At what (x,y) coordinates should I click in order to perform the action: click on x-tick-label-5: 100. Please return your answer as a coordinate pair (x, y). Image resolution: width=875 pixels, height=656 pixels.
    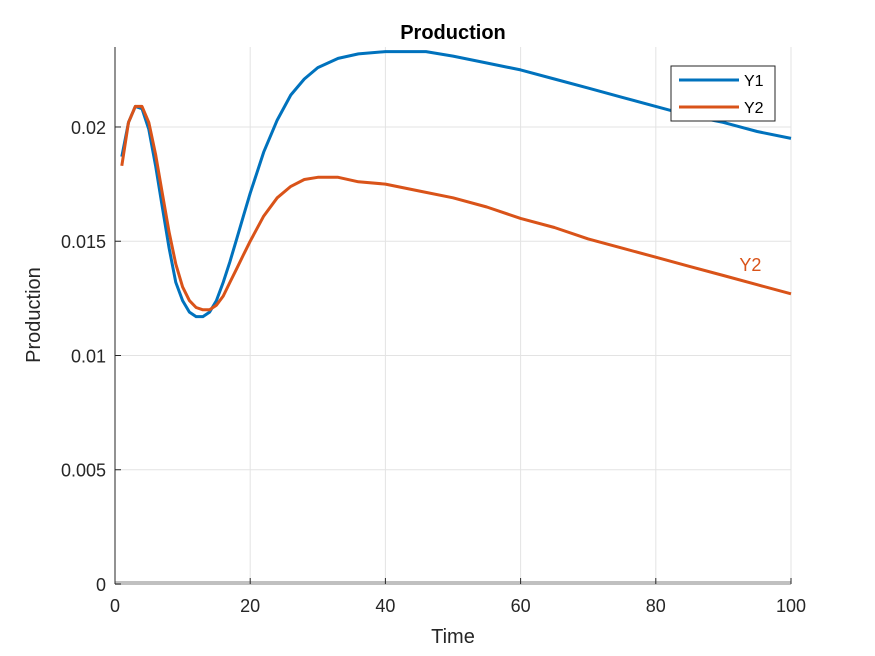
    Looking at the image, I should click on (791, 606).